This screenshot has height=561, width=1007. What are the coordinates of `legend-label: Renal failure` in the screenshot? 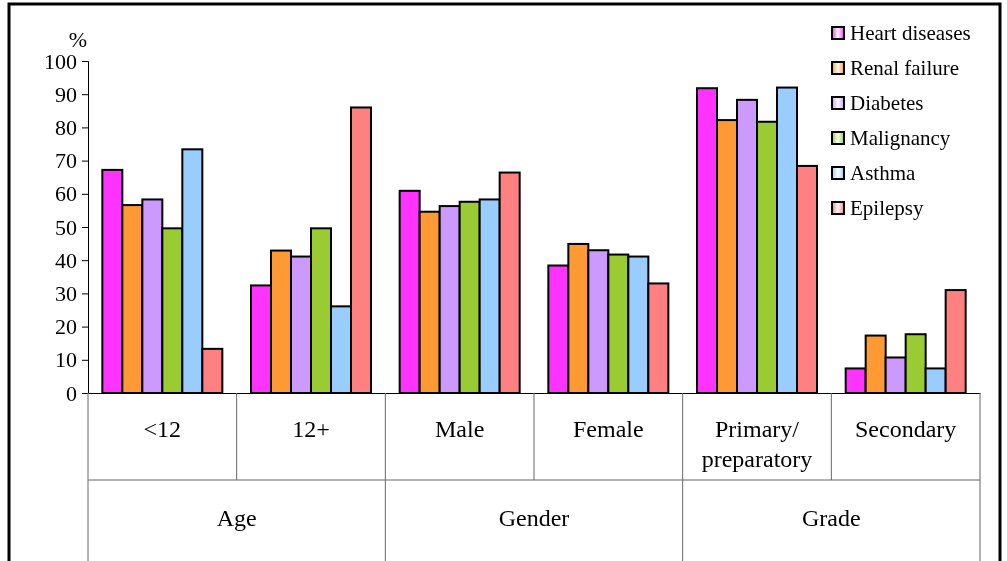 It's located at (905, 68).